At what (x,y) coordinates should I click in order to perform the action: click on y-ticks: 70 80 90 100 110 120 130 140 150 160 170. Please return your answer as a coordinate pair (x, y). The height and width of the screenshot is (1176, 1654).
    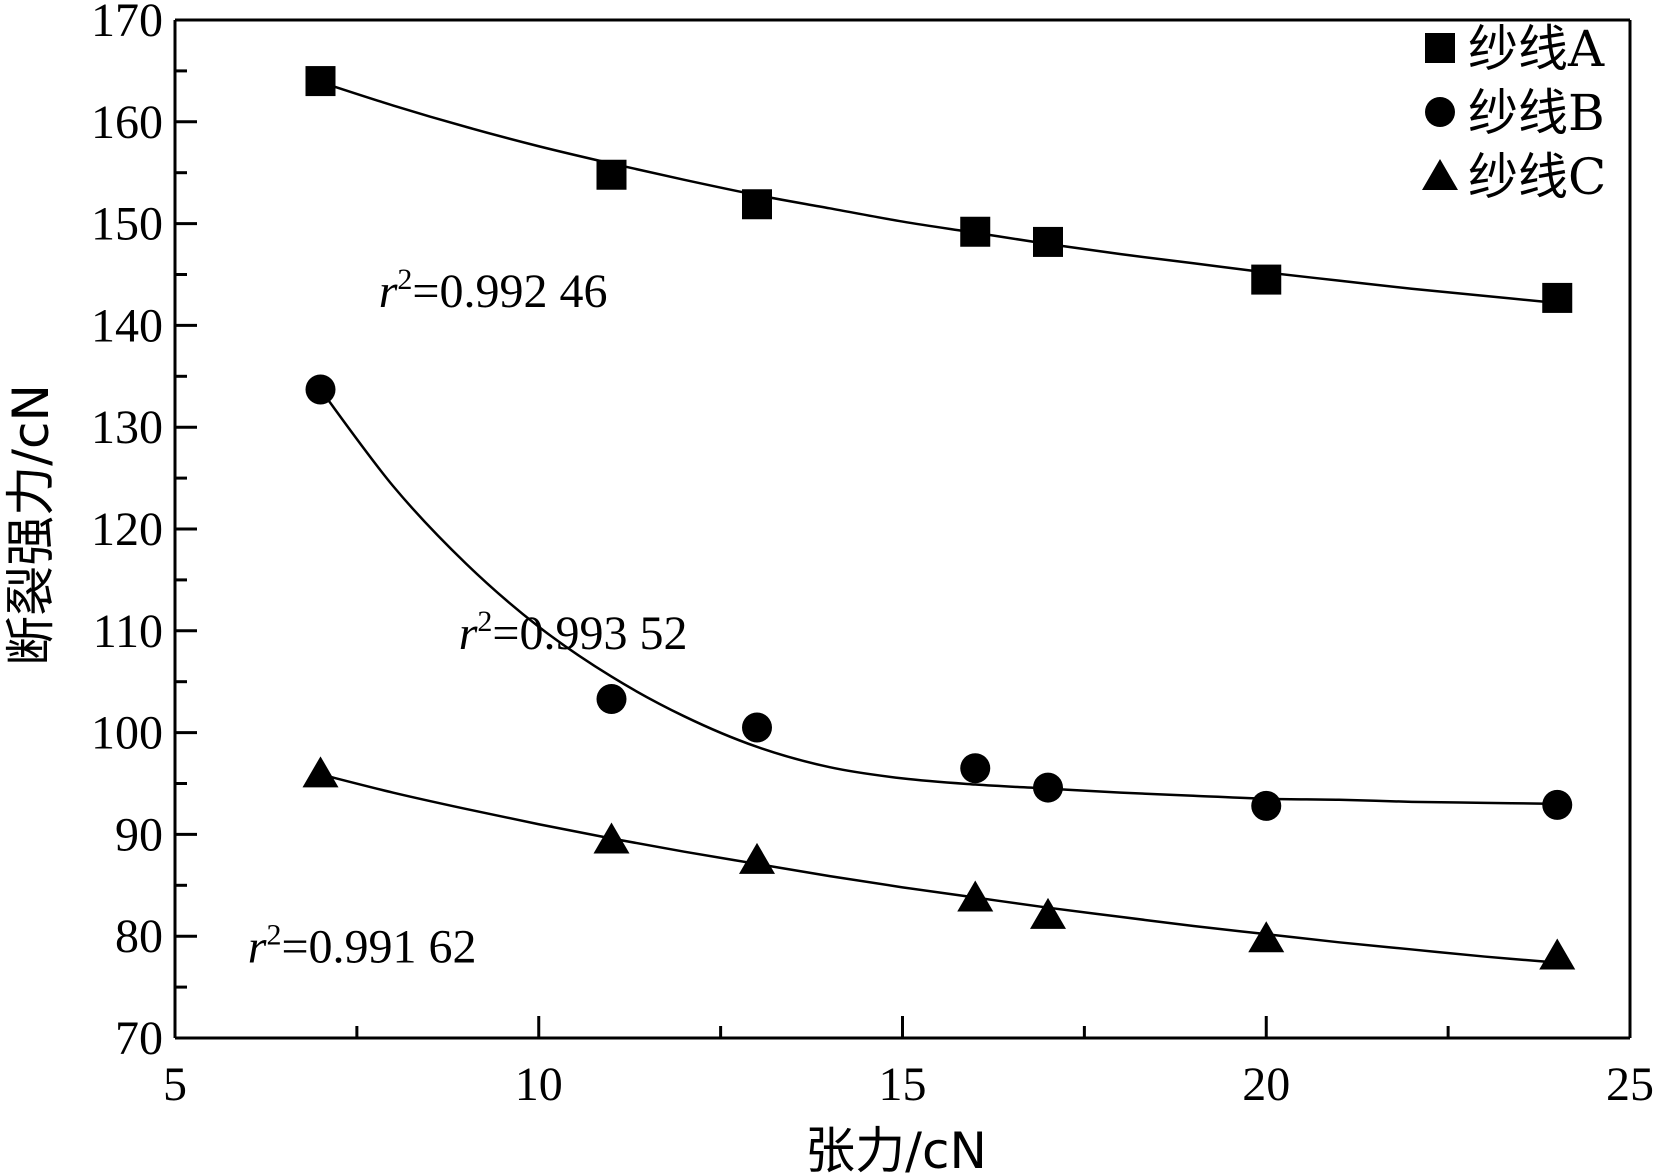
    Looking at the image, I should click on (144, 532).